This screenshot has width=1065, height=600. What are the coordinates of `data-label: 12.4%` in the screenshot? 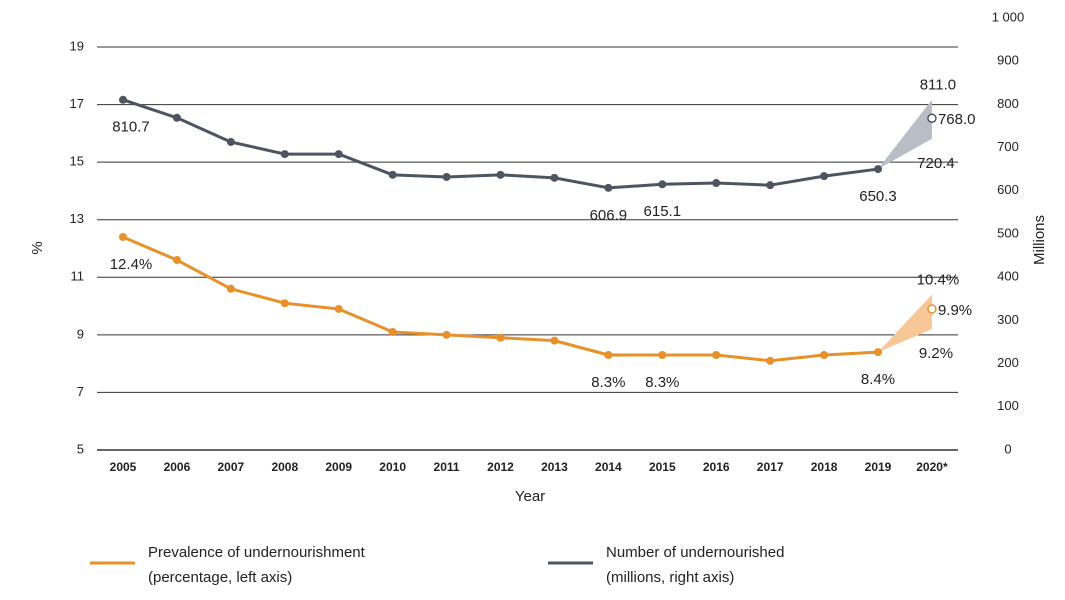 It's located at (131, 264).